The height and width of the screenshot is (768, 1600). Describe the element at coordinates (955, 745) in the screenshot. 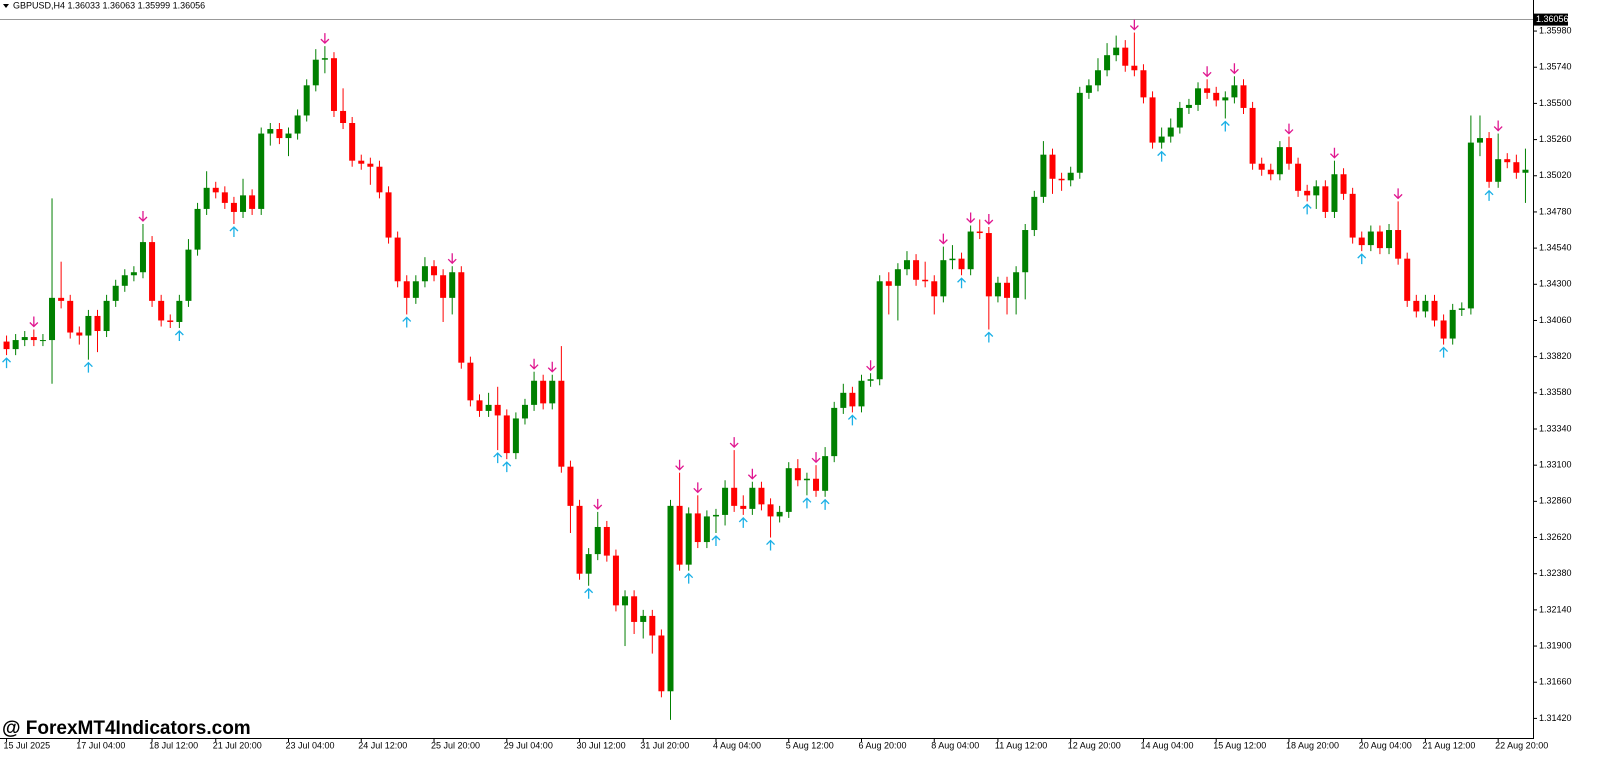

I see `x-tick-label: 8 Aug 04:00` at that location.